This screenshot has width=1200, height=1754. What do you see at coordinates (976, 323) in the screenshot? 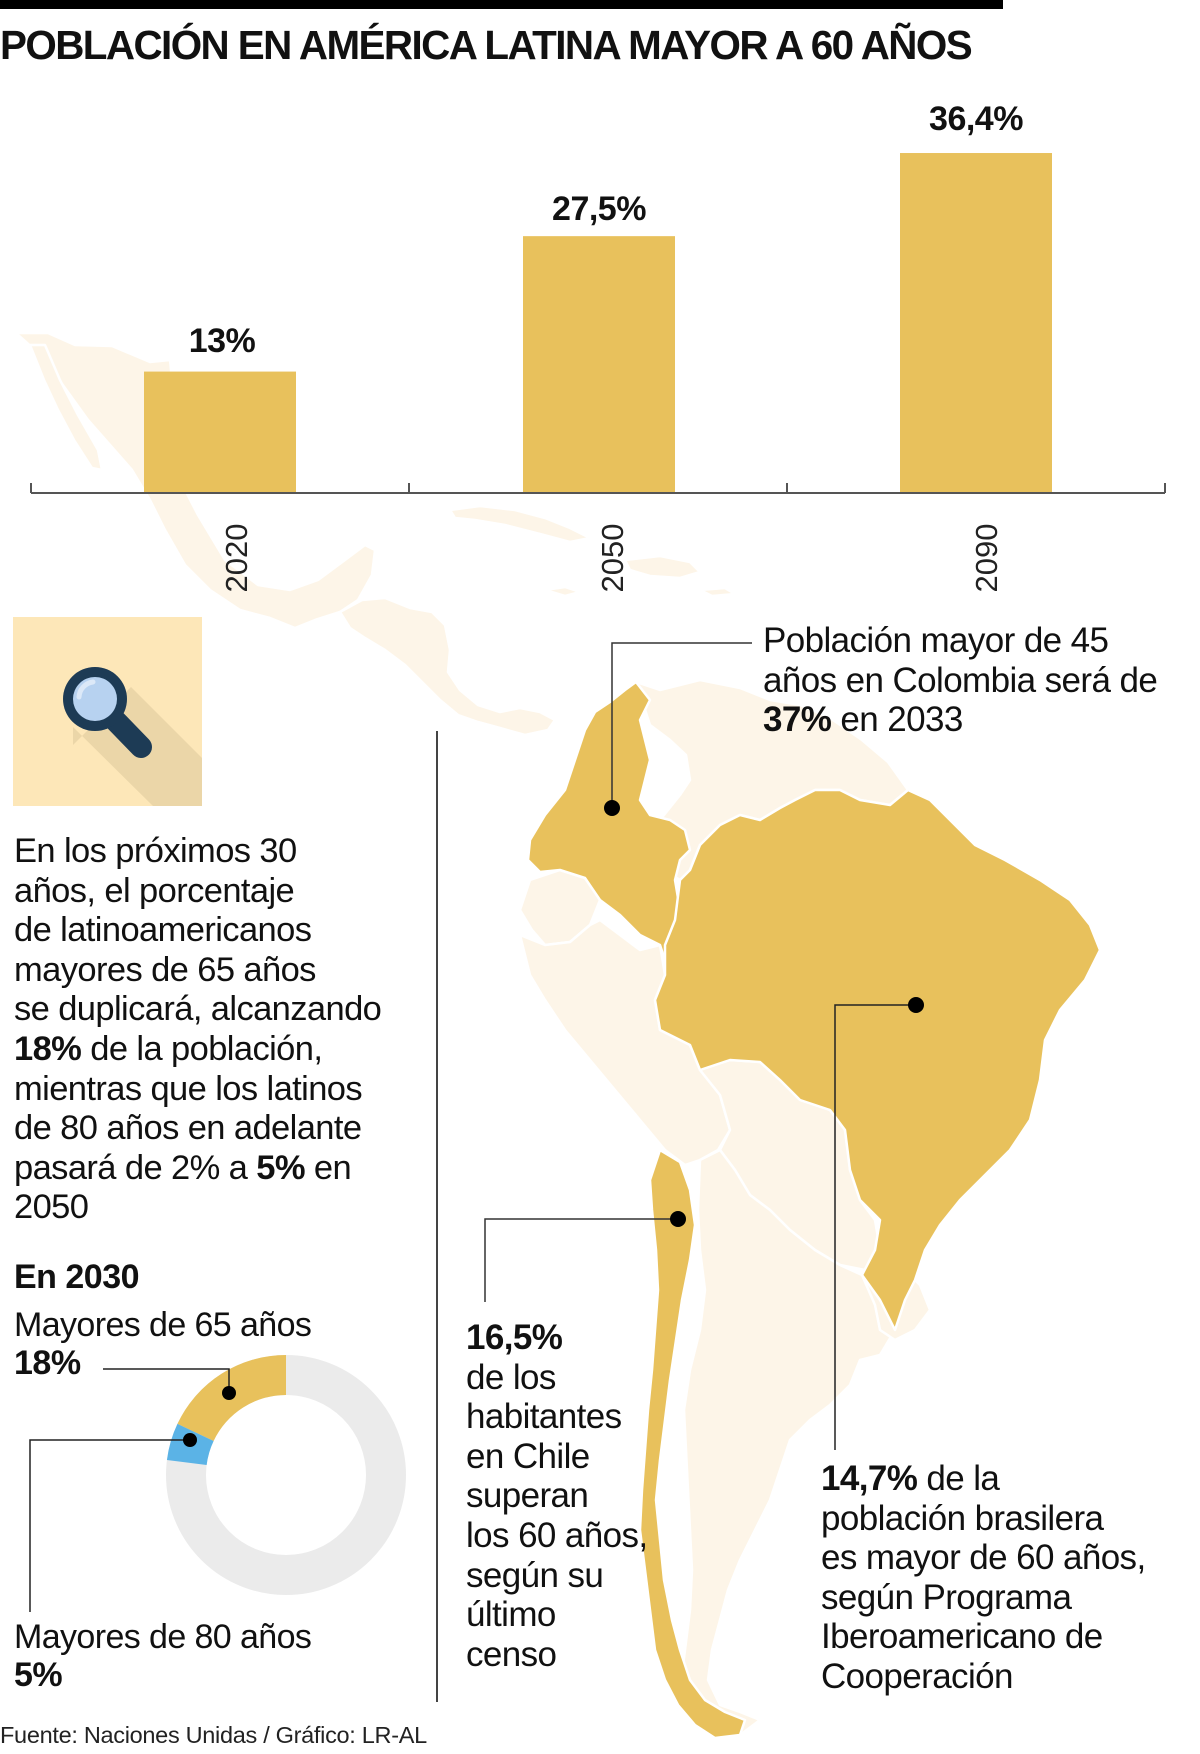
I see `bar-2090` at bounding box center [976, 323].